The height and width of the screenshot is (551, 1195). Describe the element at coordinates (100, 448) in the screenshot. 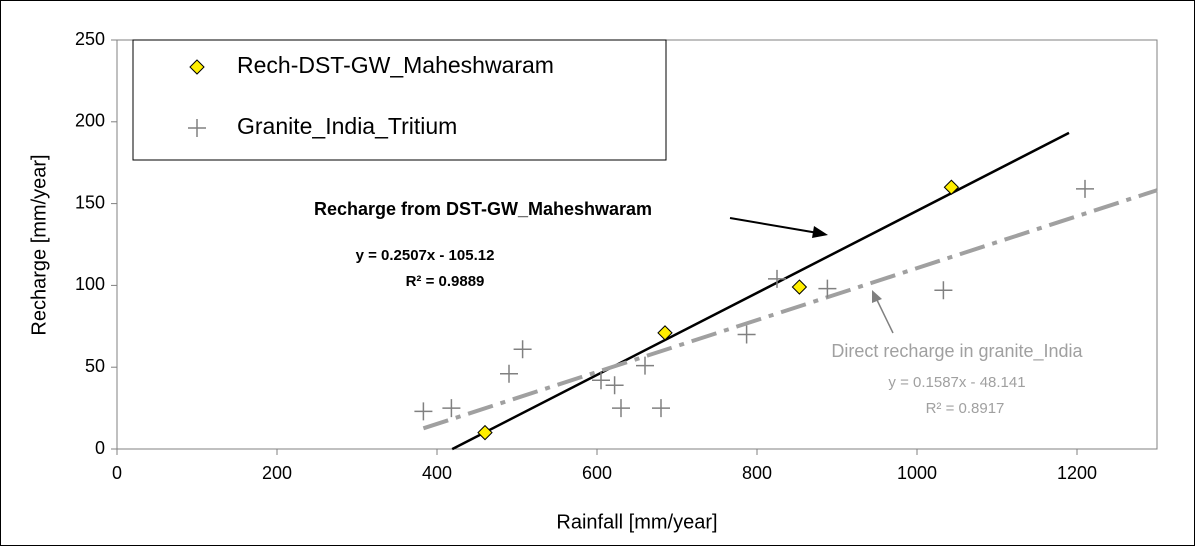

I see `y-tick-label: 0` at that location.